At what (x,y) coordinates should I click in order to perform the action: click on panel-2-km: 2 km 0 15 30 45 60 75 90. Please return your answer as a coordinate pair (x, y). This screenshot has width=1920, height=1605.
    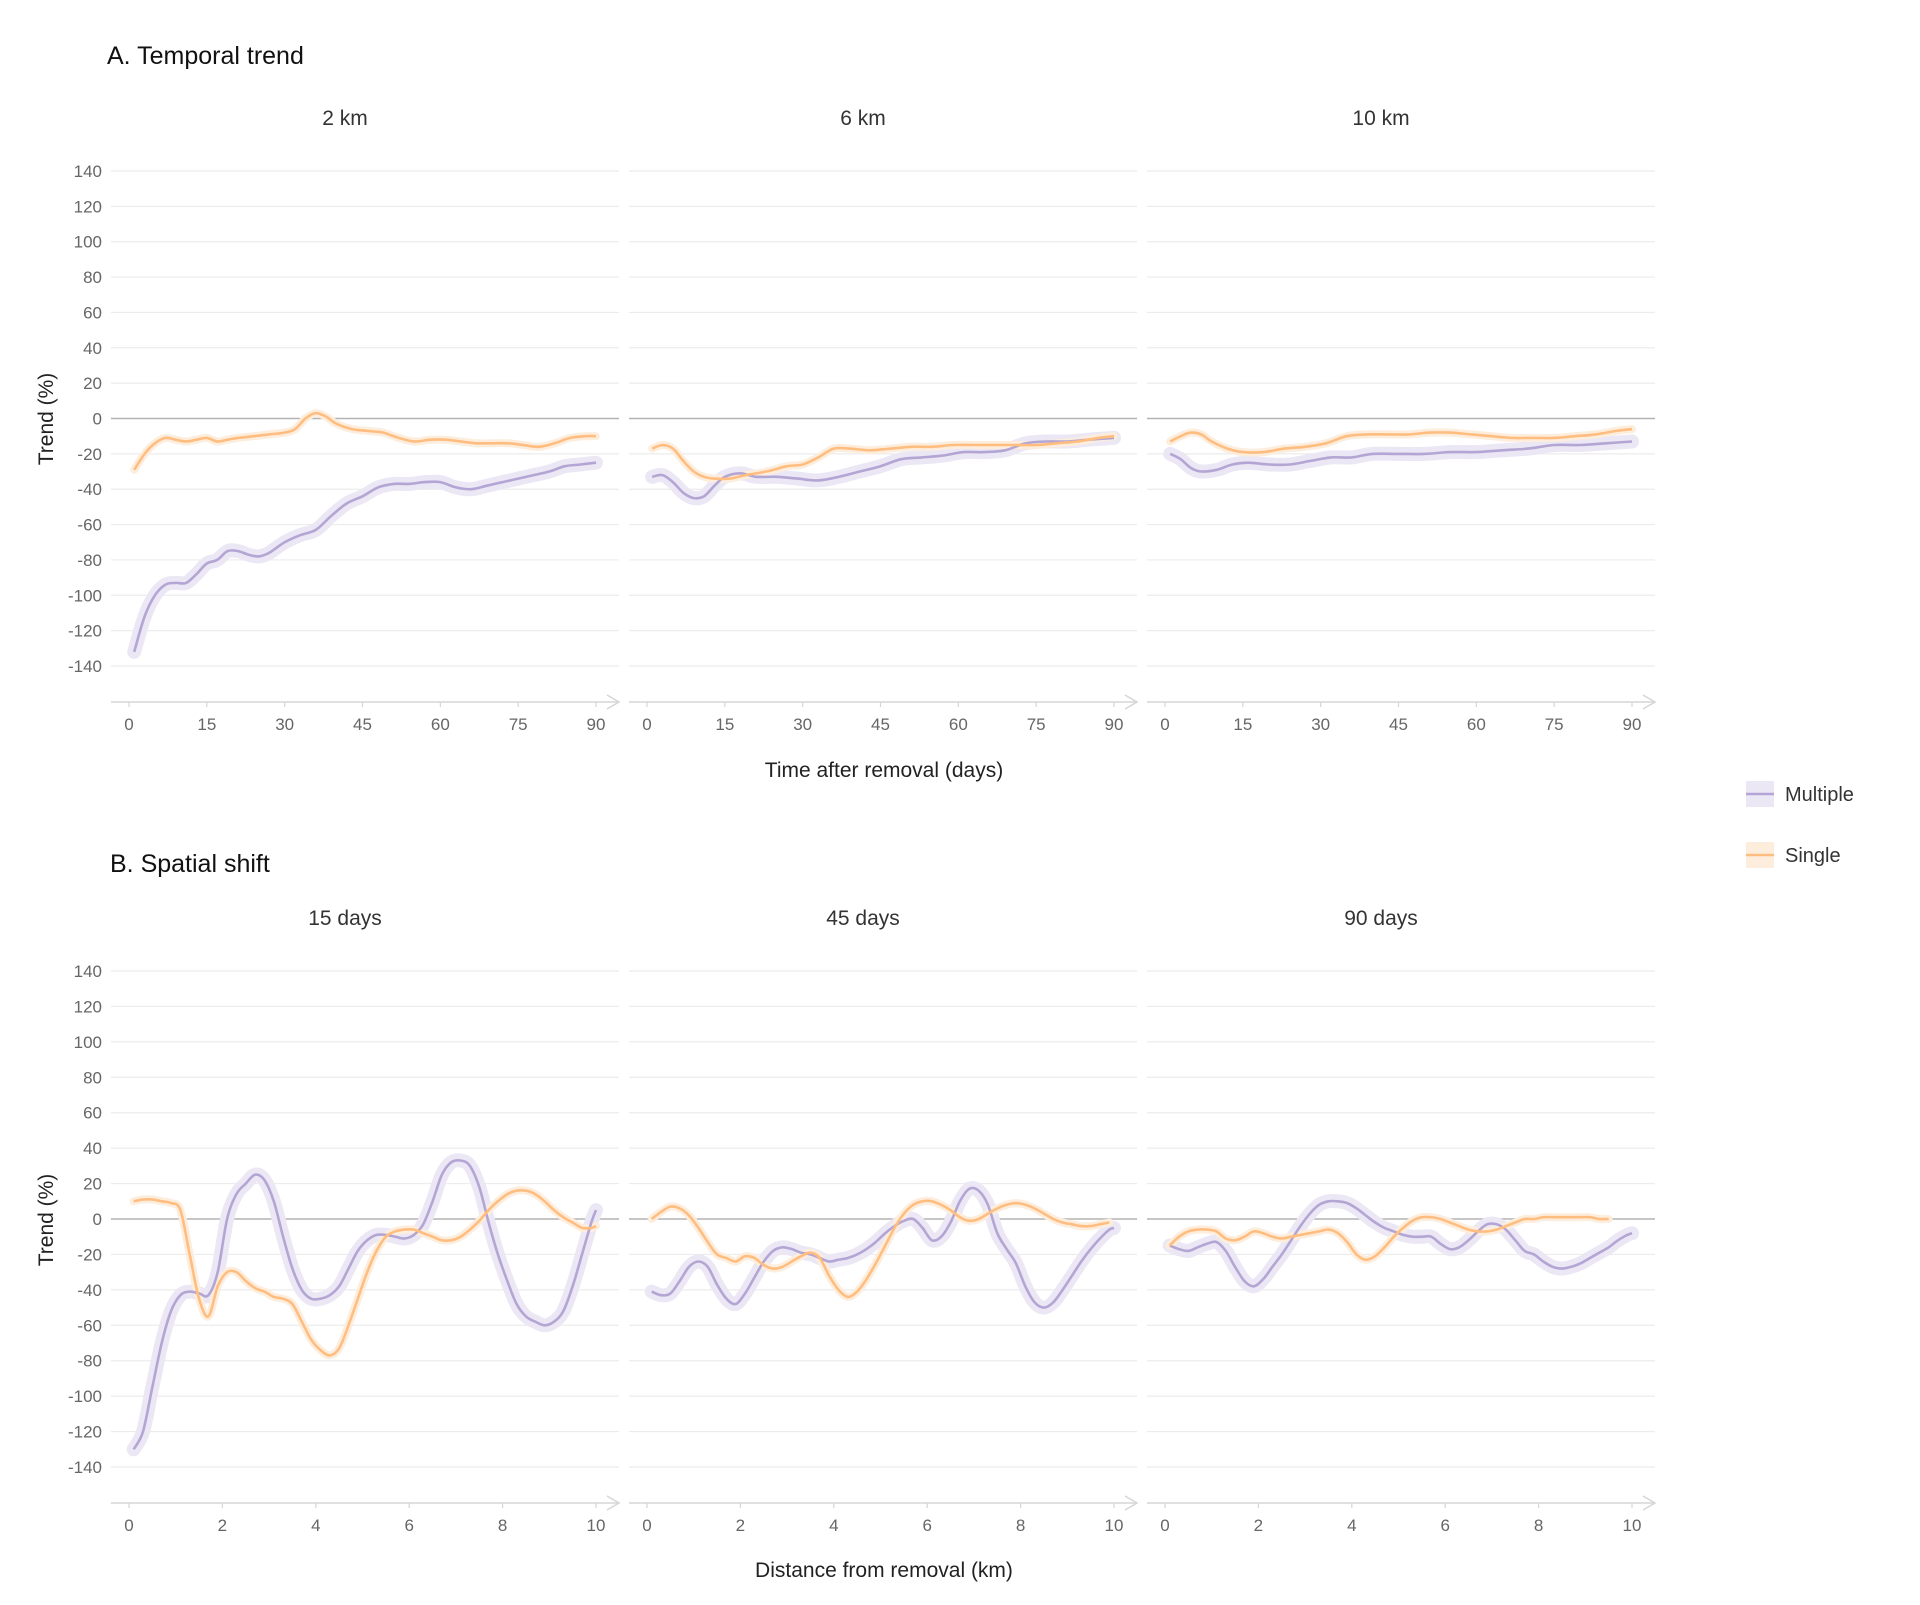
    Looking at the image, I should click on (366, 420).